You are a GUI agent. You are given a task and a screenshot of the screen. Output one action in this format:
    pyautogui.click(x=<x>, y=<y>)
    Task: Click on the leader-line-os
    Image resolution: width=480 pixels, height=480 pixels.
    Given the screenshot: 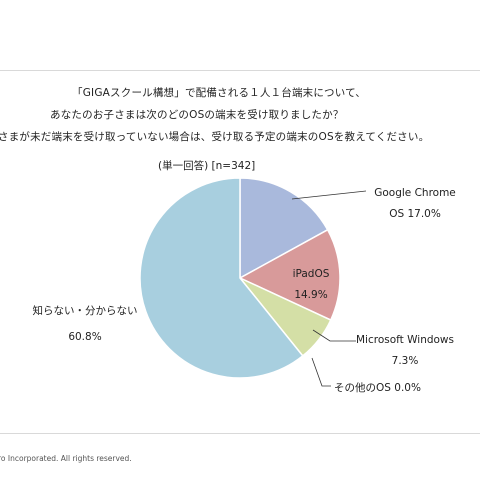 What is the action you would take?
    pyautogui.click(x=321, y=372)
    